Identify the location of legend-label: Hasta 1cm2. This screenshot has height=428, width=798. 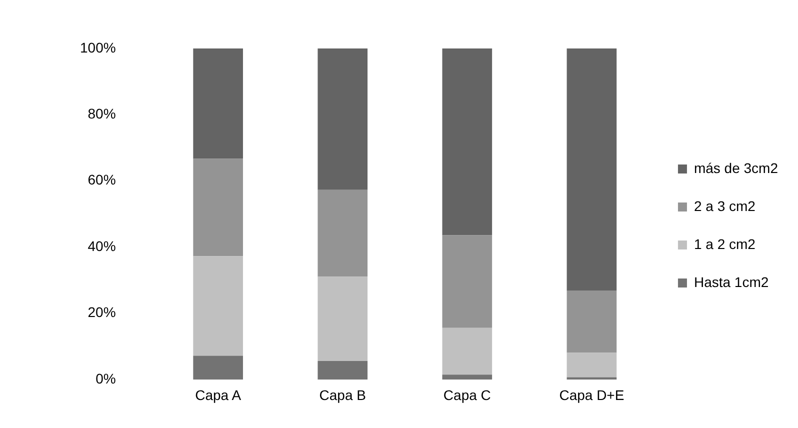
(731, 282).